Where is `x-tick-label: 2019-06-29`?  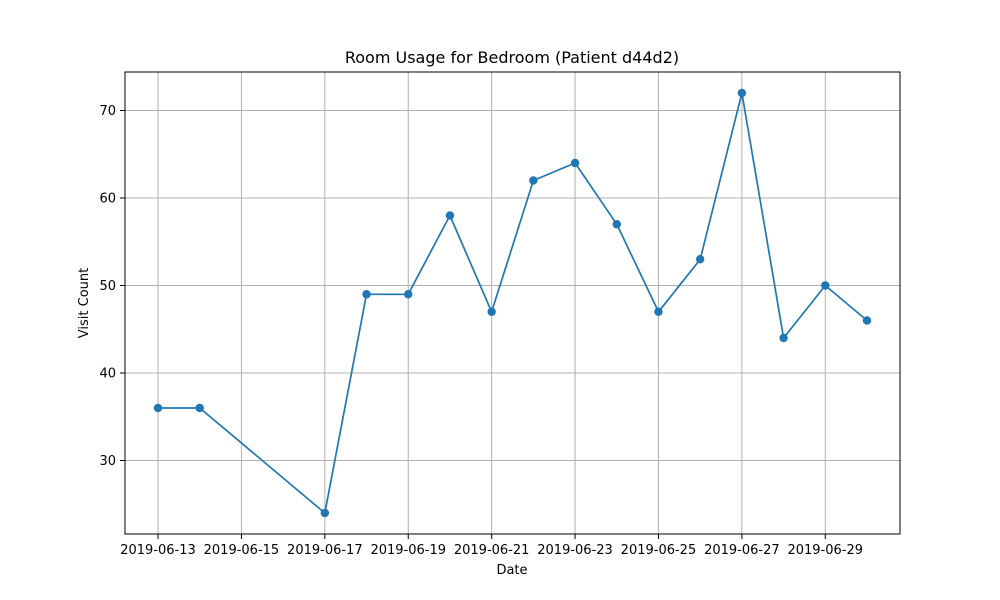
x-tick-label: 2019-06-29 is located at coordinates (825, 550).